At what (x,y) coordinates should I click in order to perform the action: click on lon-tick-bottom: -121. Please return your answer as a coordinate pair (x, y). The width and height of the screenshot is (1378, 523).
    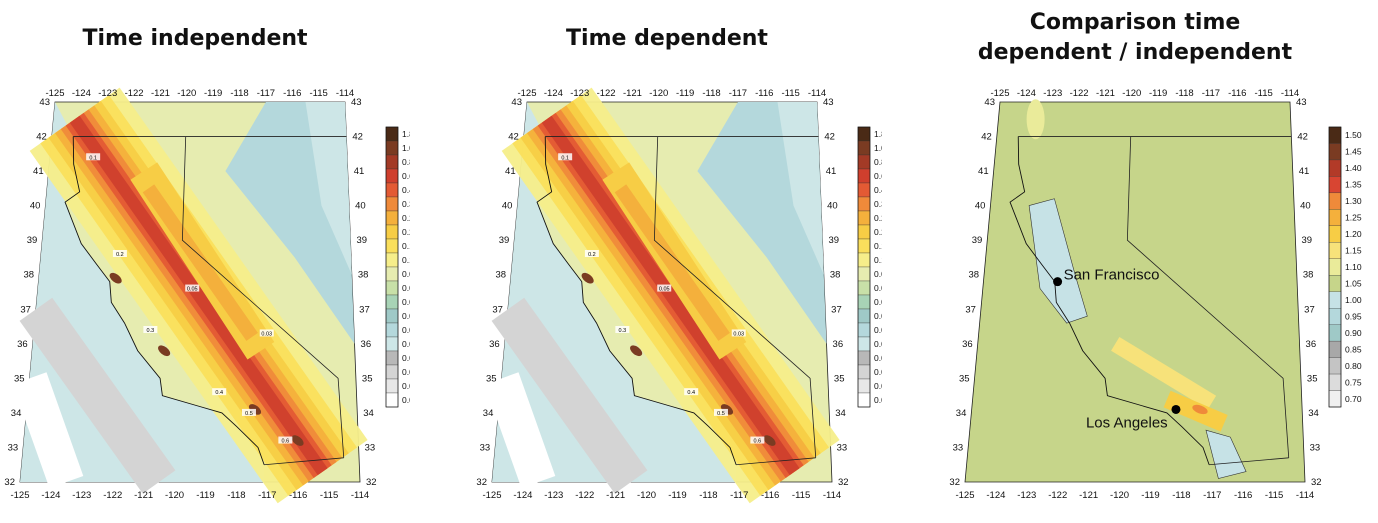
    Looking at the image, I should click on (1088, 495).